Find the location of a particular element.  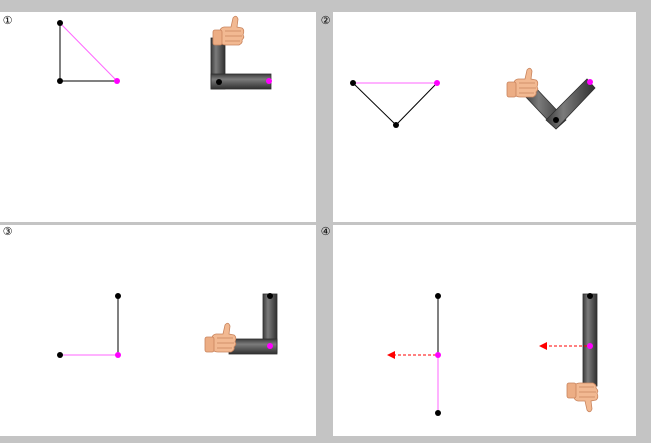

panel-2-linkage is located at coordinates (395, 104).